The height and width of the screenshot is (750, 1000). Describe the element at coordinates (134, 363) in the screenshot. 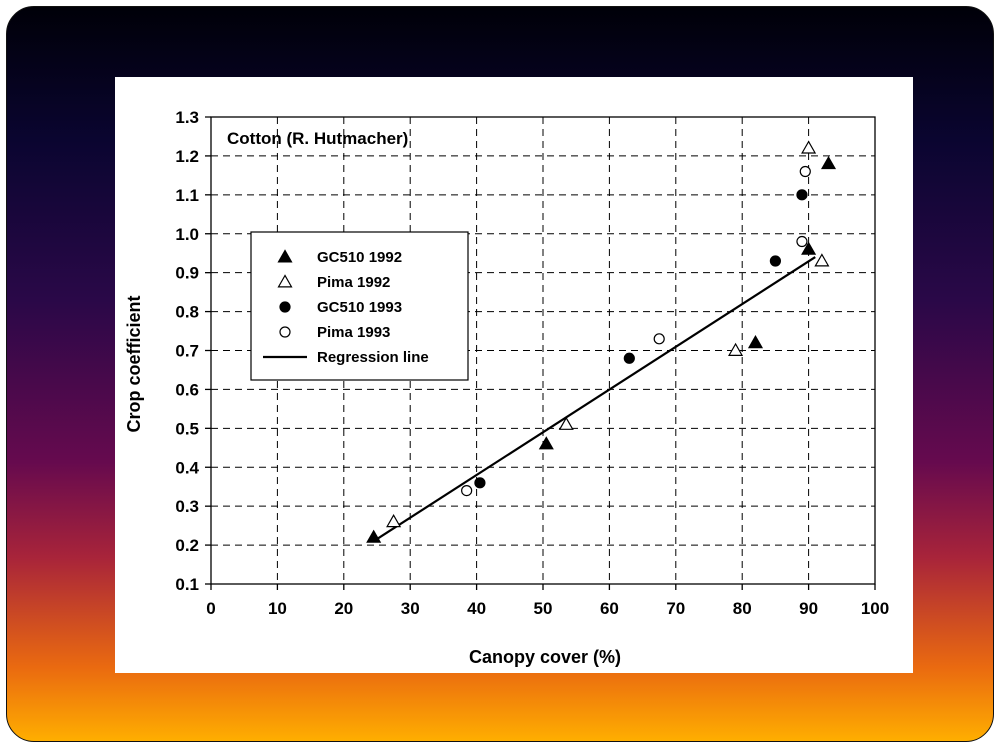

I see `y-axis-title: Crop coefficient` at that location.